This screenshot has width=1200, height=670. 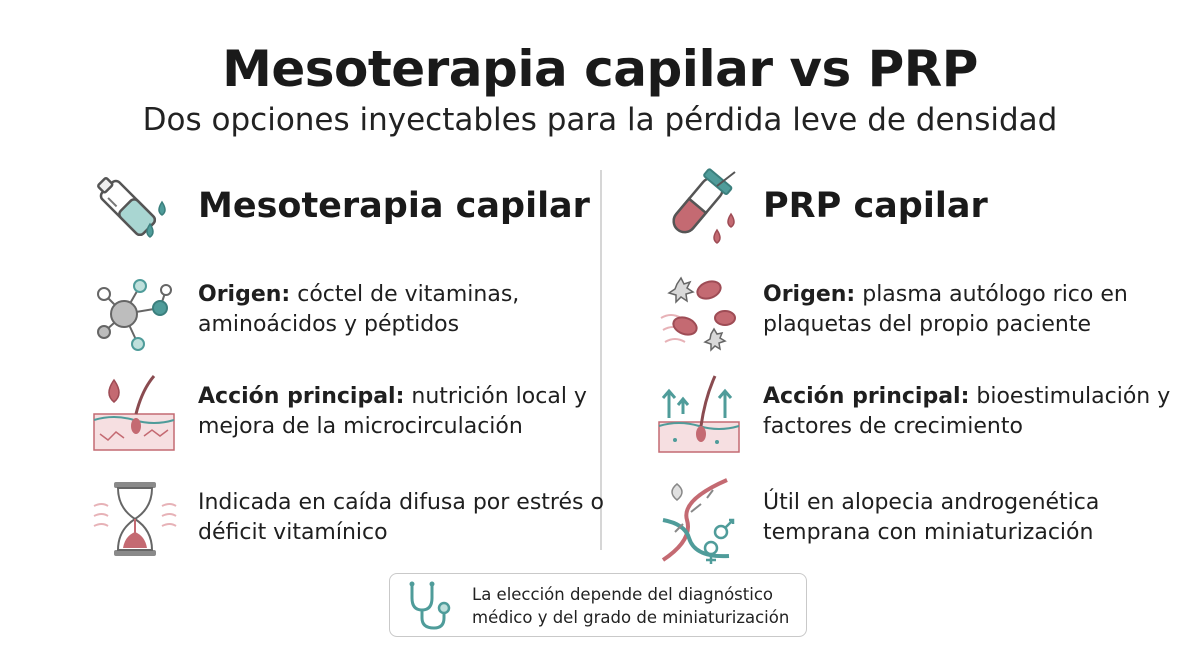 I want to click on stethoscope-icon, so click(x=430, y=606).